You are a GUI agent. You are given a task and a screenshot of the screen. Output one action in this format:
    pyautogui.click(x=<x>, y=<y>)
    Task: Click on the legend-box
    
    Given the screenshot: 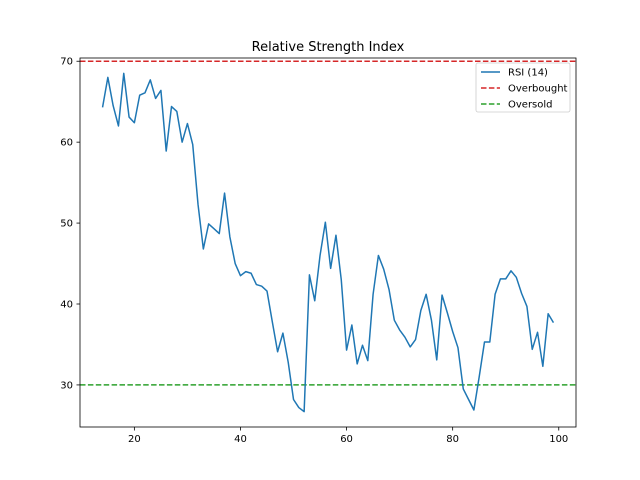 What is the action you would take?
    pyautogui.click(x=523, y=87)
    